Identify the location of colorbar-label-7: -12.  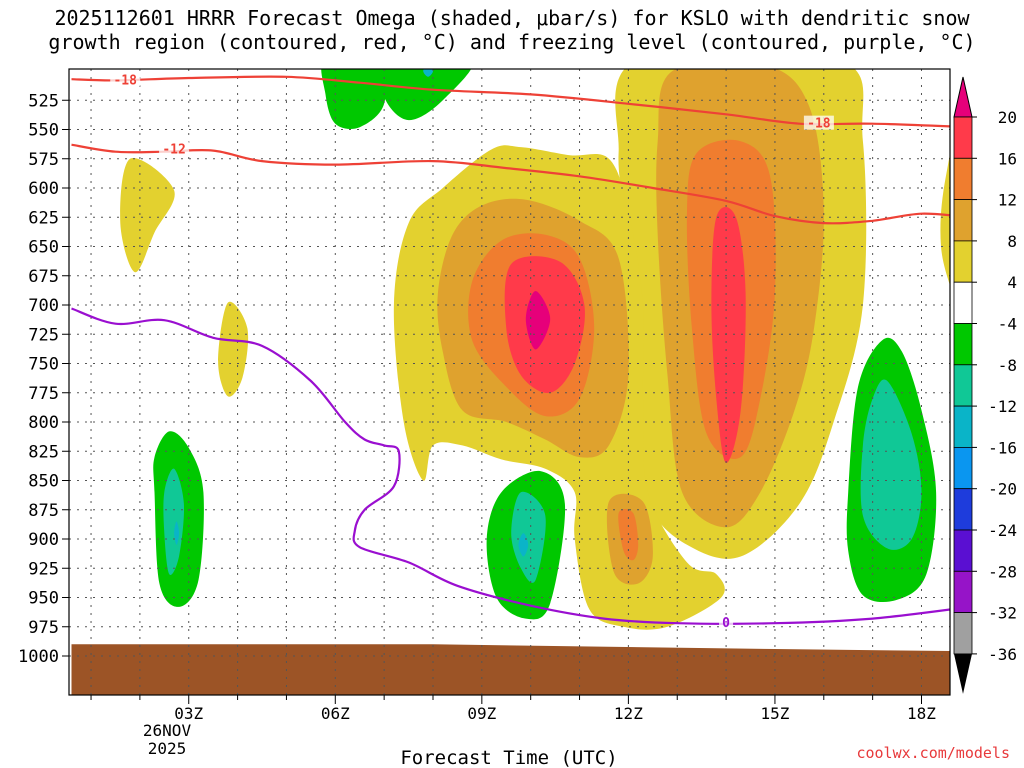
(1002, 406).